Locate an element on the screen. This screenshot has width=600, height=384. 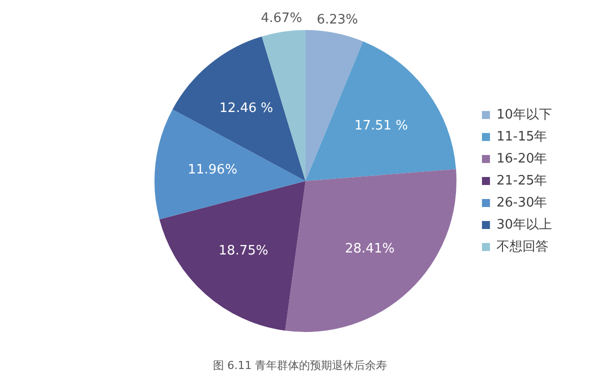
data-label: 28.41% is located at coordinates (369, 248).